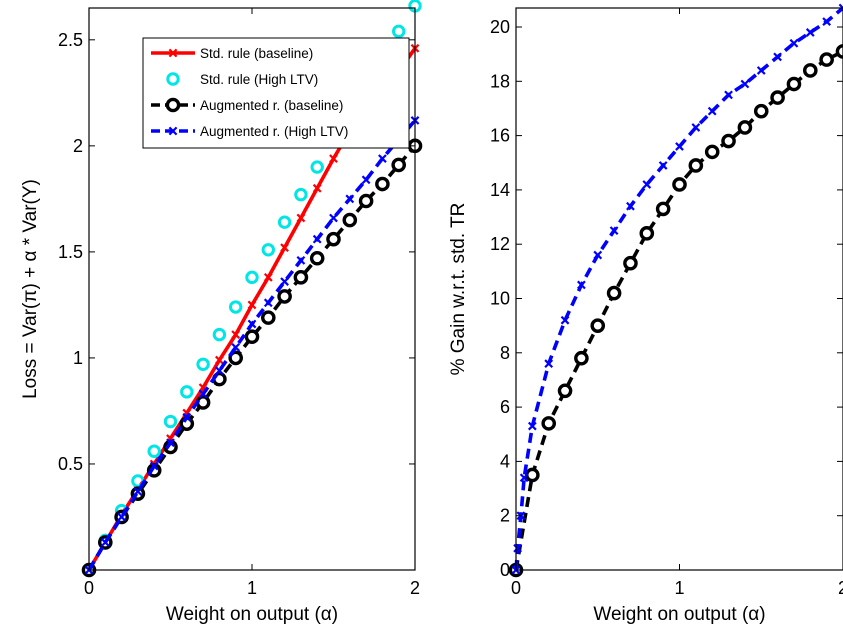 Image resolution: width=843 pixels, height=632 pixels. Describe the element at coordinates (500, 136) in the screenshot. I see `y-tick-label: 16` at that location.